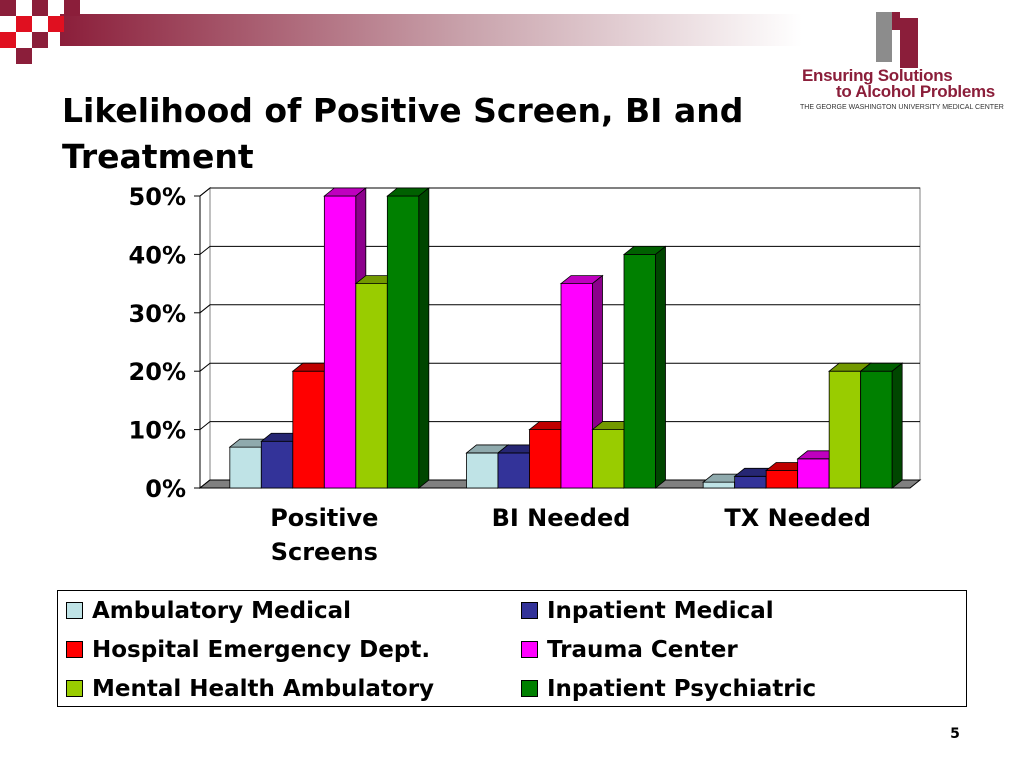  Describe the element at coordinates (261, 650) in the screenshot. I see `legend-label: Hospital Emergency Dept.` at that location.